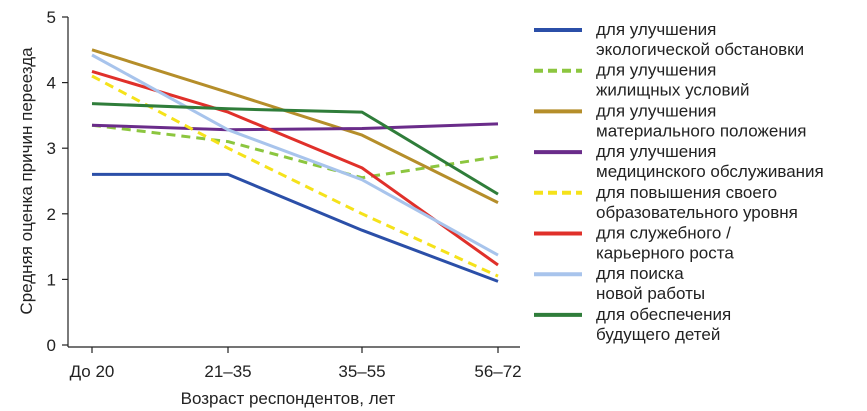  What do you see at coordinates (51, 279) in the screenshot?
I see `y-tick-label: 1` at bounding box center [51, 279].